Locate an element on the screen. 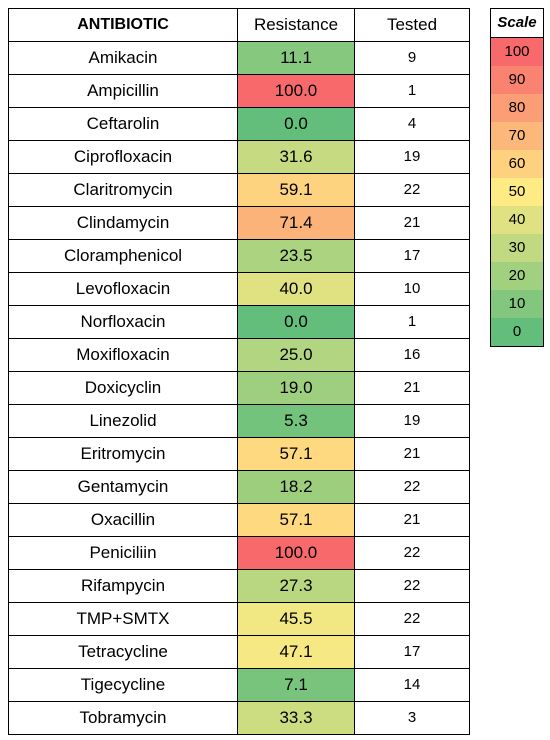 The image size is (550, 740). scale-swatch: 90 is located at coordinates (517, 80).